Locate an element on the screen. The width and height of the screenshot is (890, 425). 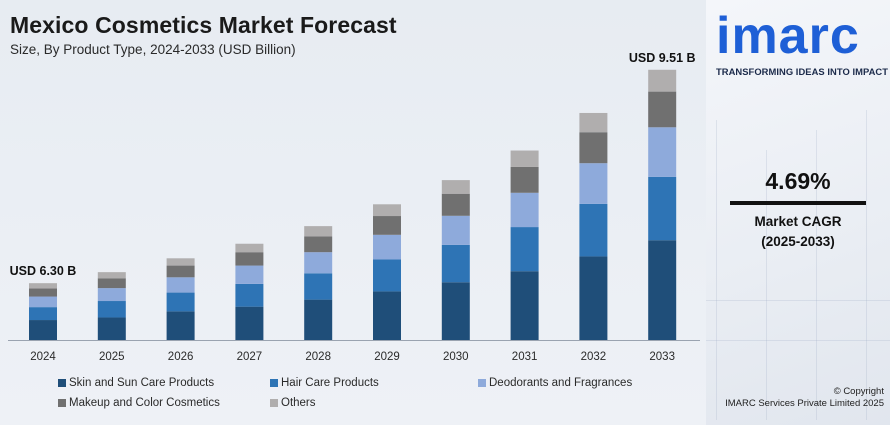
copyright-line1: © Copyright is located at coordinates (858, 391).